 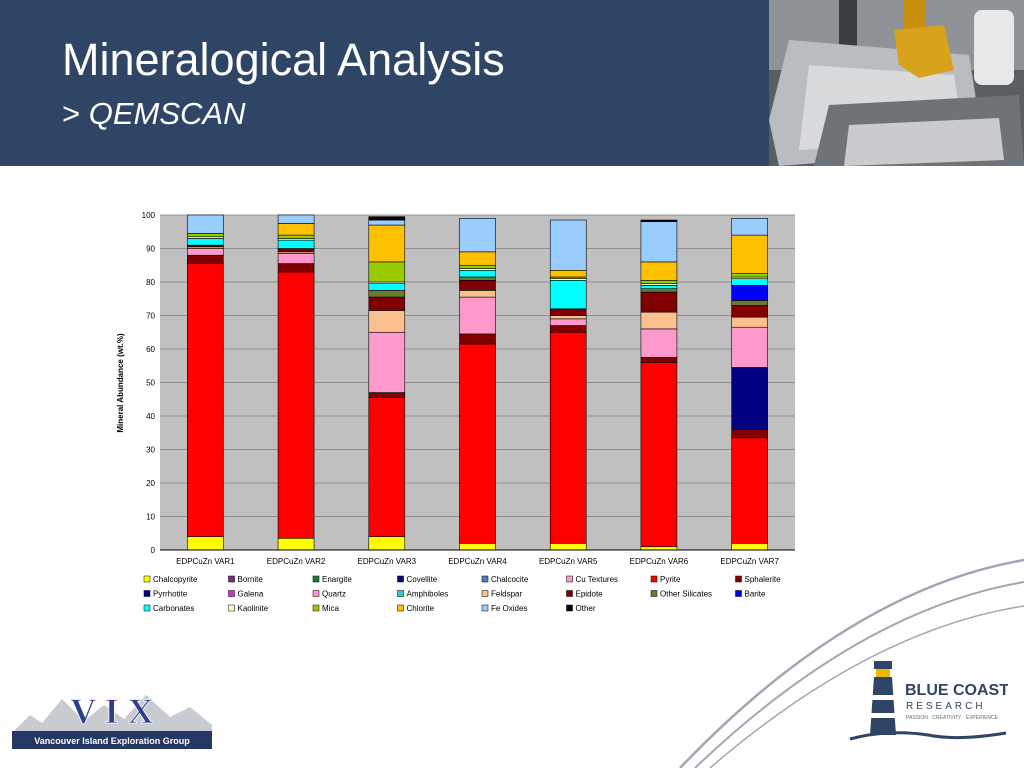 What do you see at coordinates (387, 561) in the screenshot?
I see `x-category-label: EDPCuZn VAR3` at bounding box center [387, 561].